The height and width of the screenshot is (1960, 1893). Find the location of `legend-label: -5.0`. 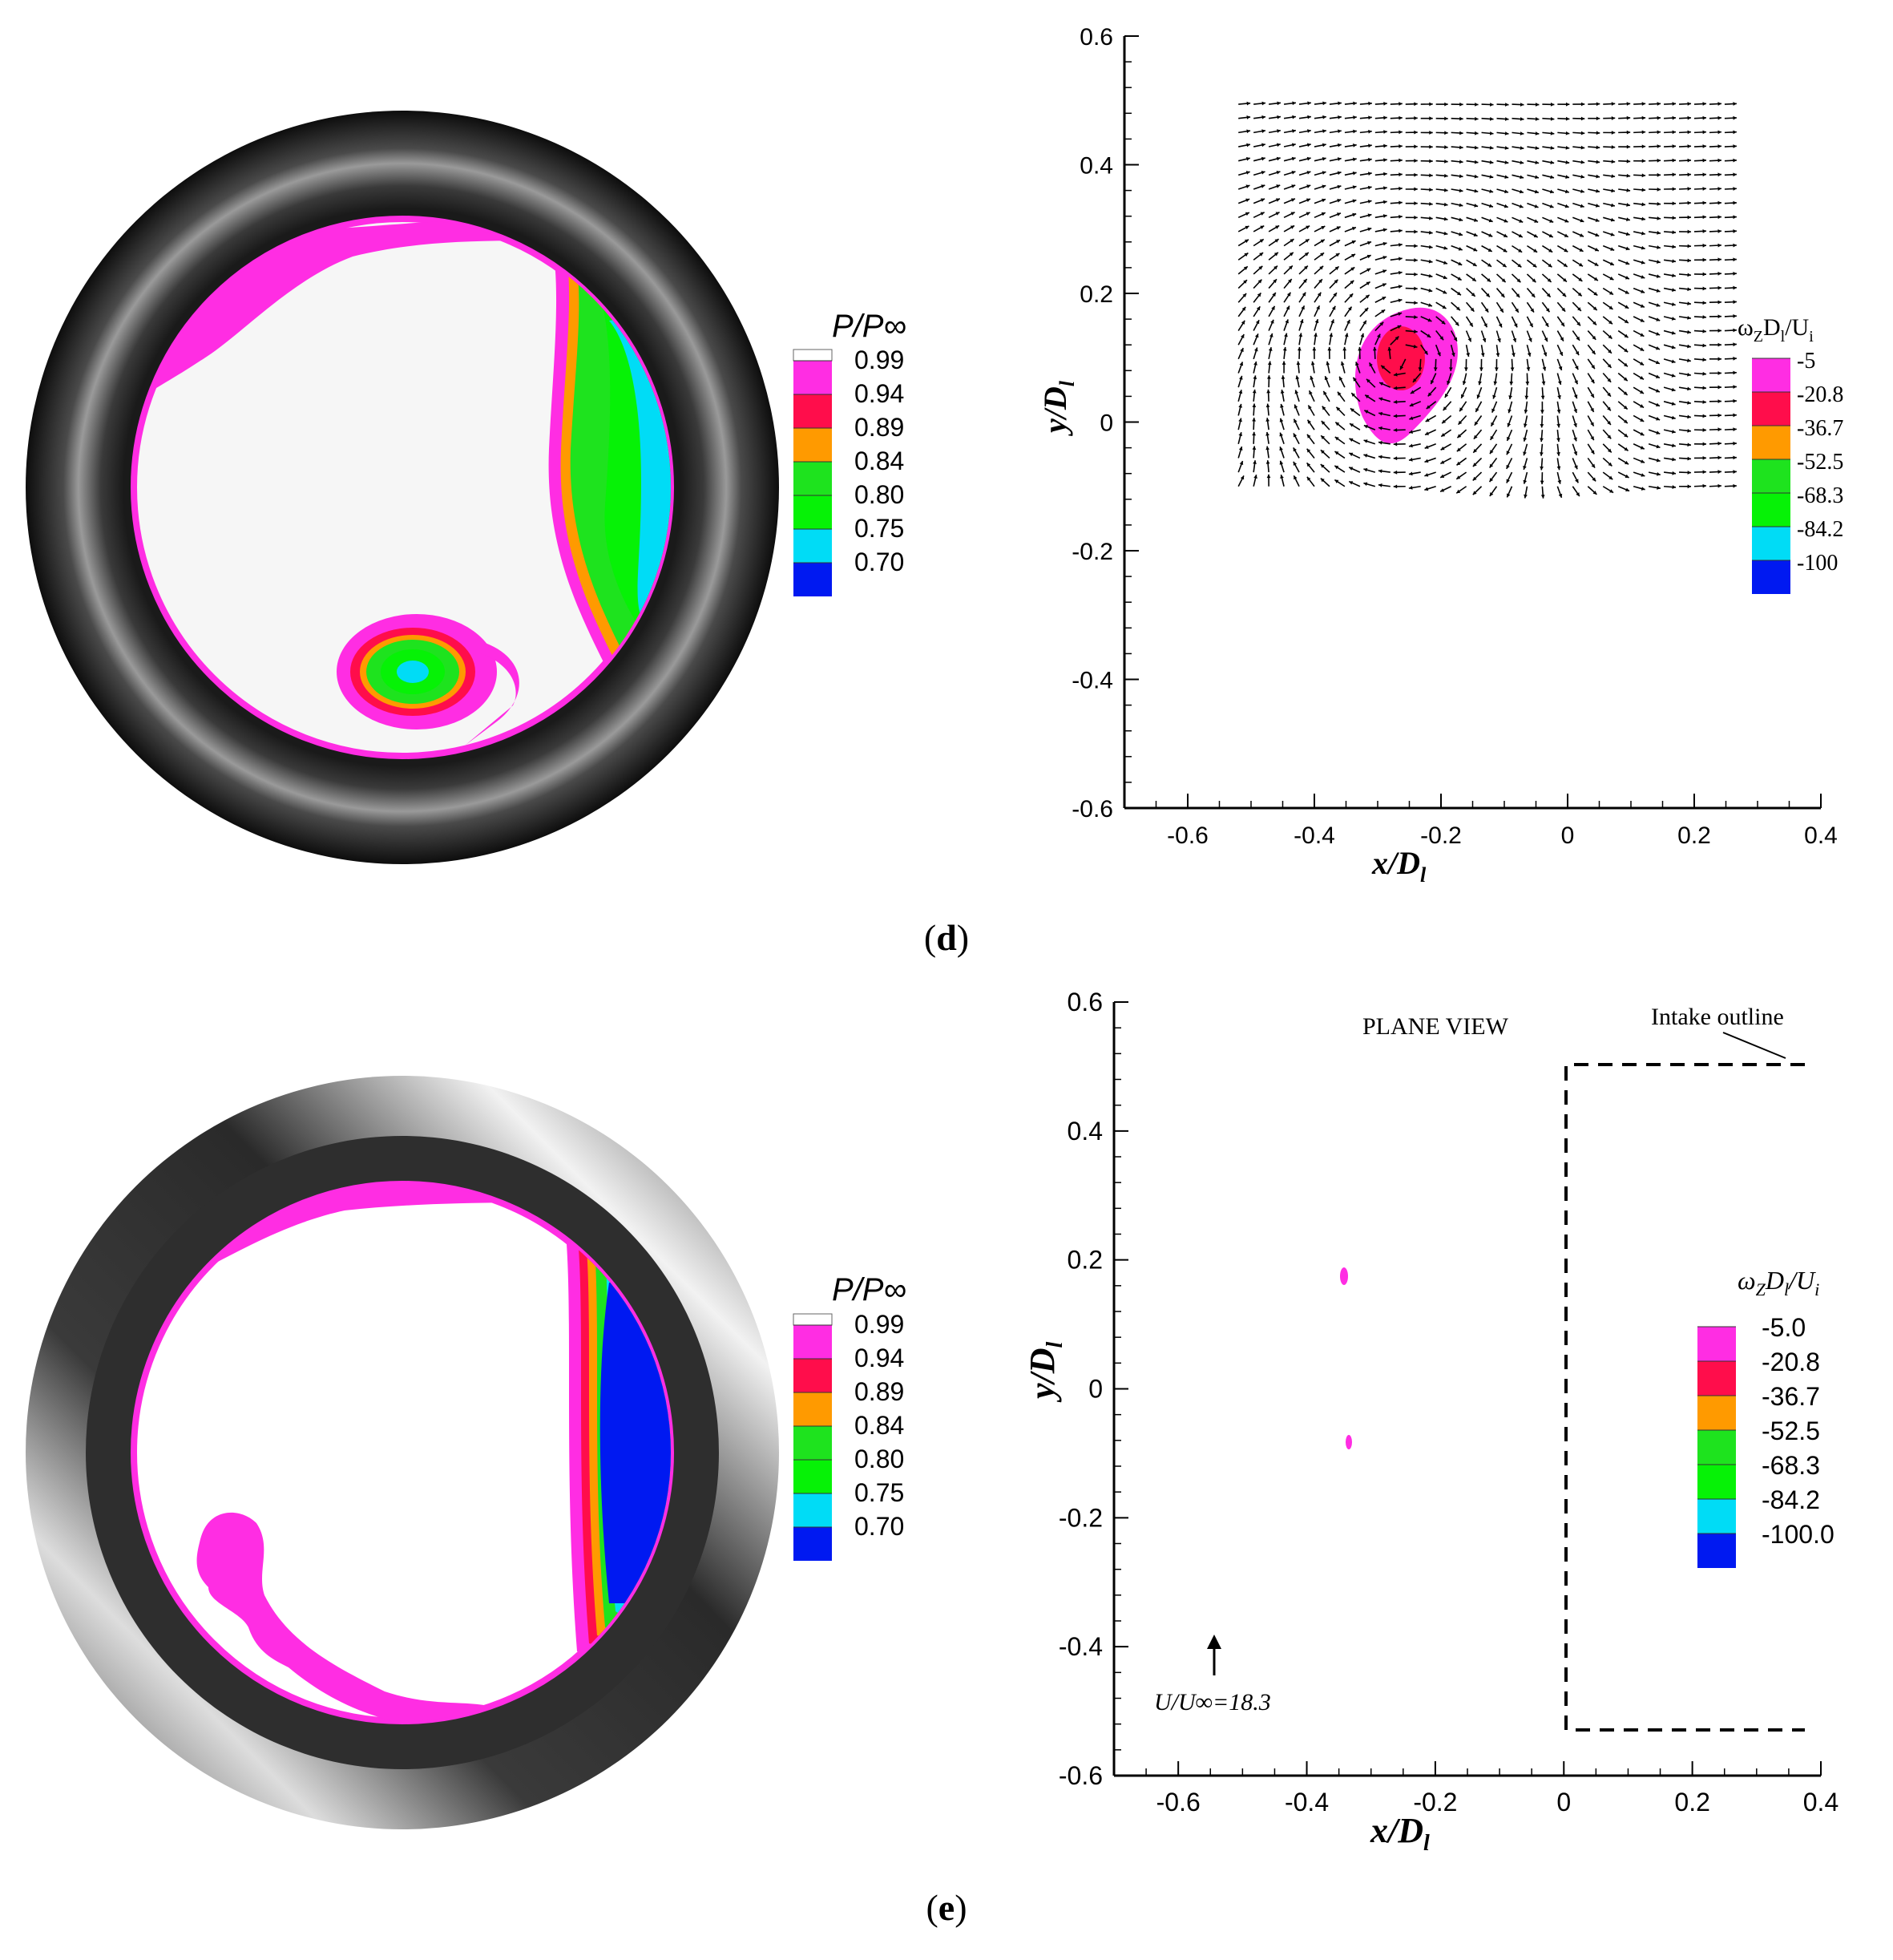

legend-label: -5.0 is located at coordinates (1784, 1327).